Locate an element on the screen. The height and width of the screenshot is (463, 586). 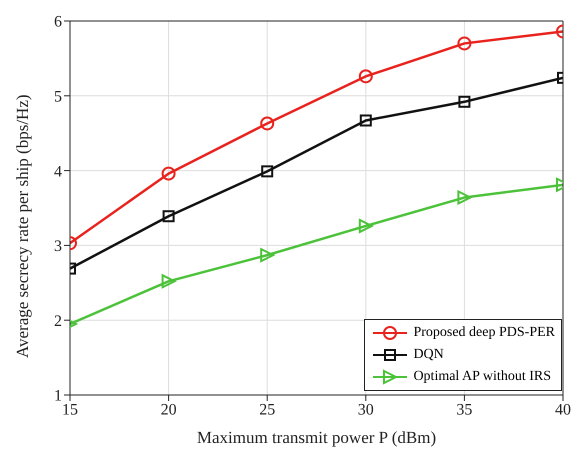
y-tick-label: 2 is located at coordinates (58, 321).